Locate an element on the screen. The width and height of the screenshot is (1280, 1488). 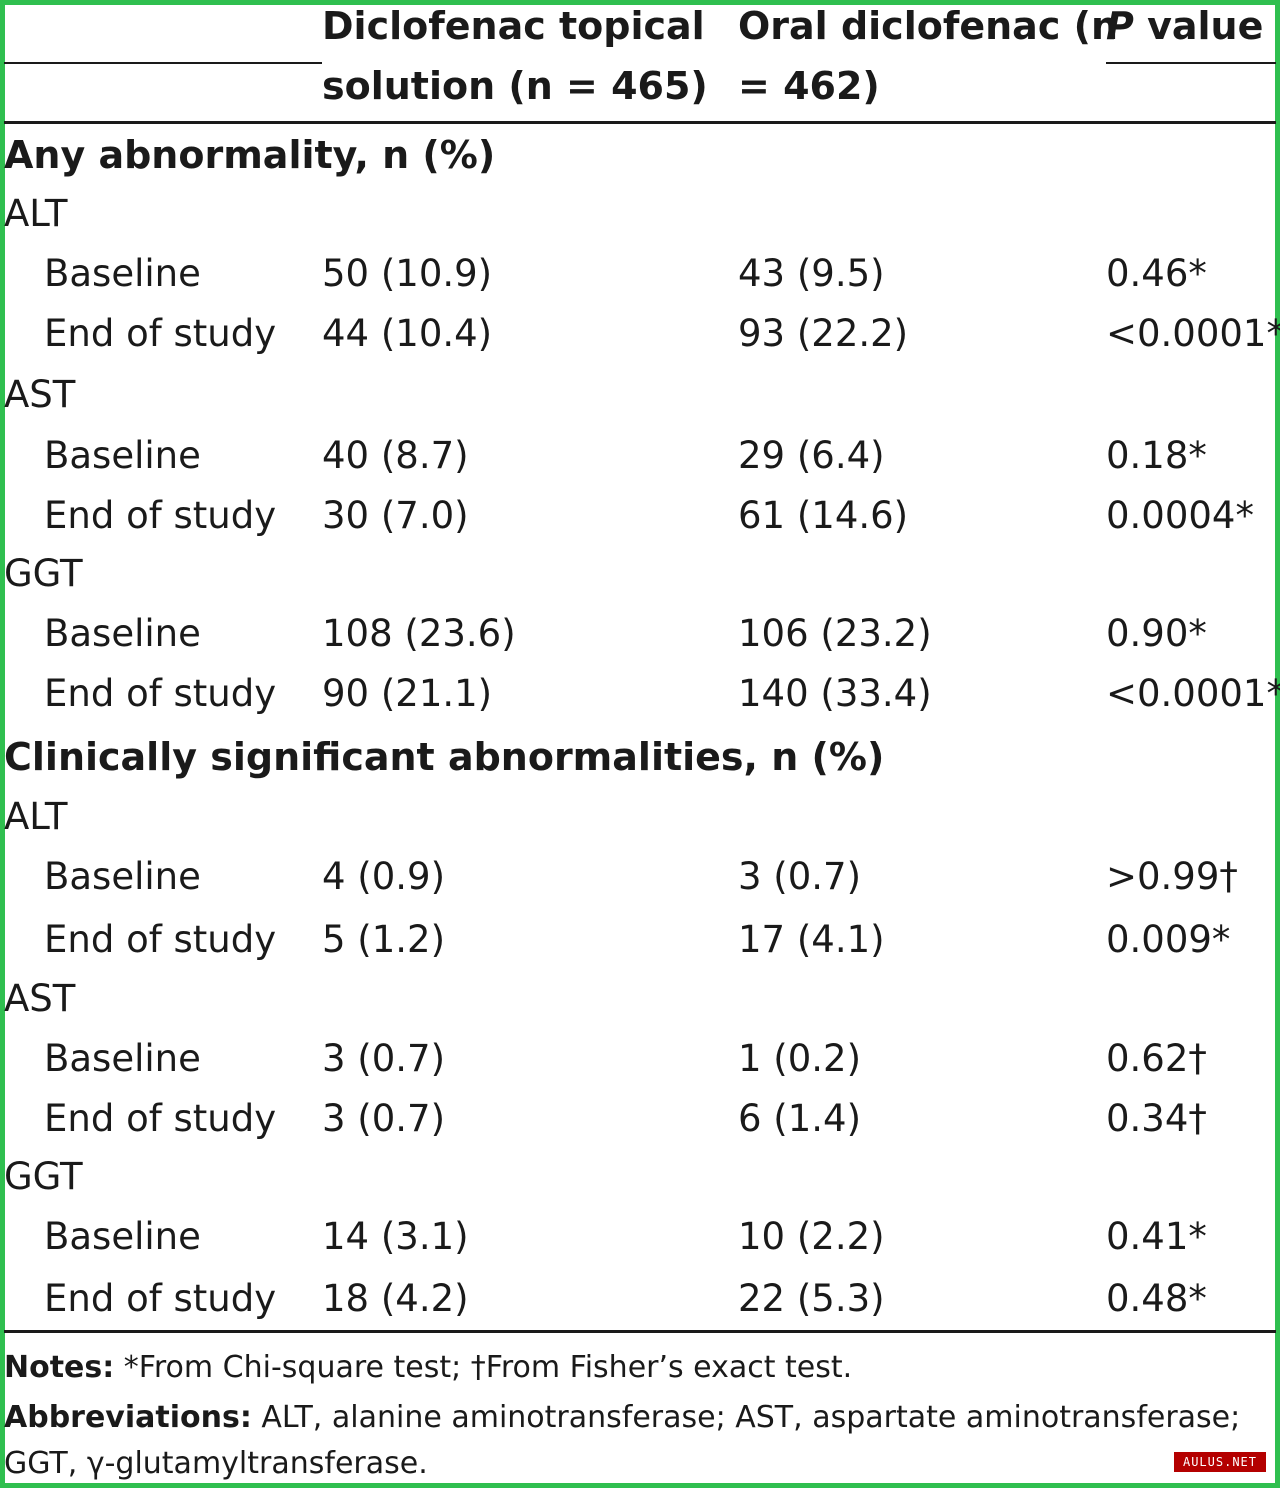
abbreviations-label: Abbreviations: is located at coordinates (128, 1417).